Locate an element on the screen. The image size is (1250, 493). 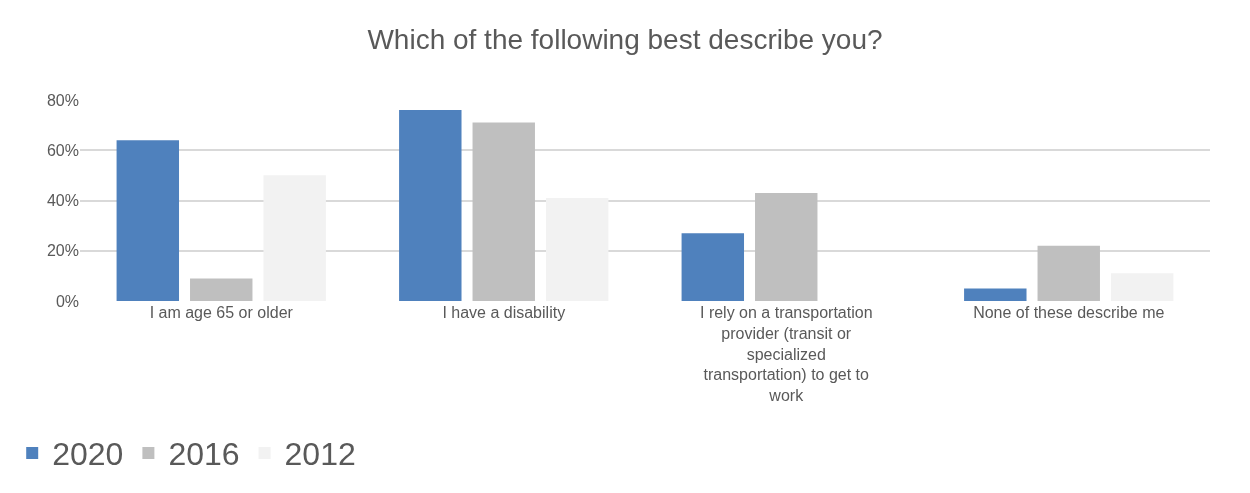
y-tick-label: 80% is located at coordinates (62, 100).